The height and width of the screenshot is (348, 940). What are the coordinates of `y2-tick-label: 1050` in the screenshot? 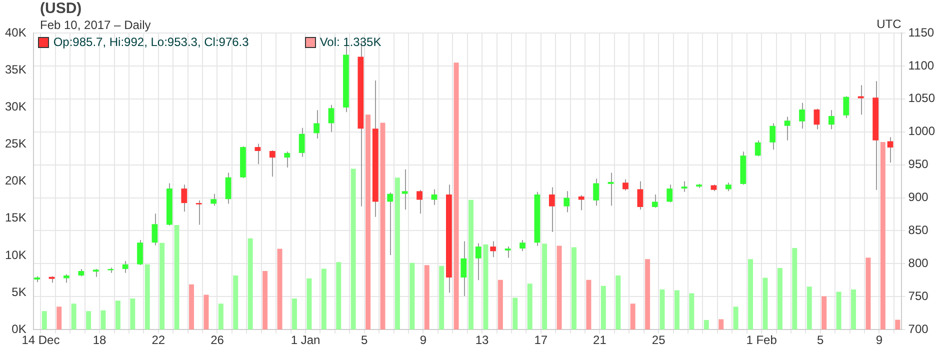 It's located at (922, 98).